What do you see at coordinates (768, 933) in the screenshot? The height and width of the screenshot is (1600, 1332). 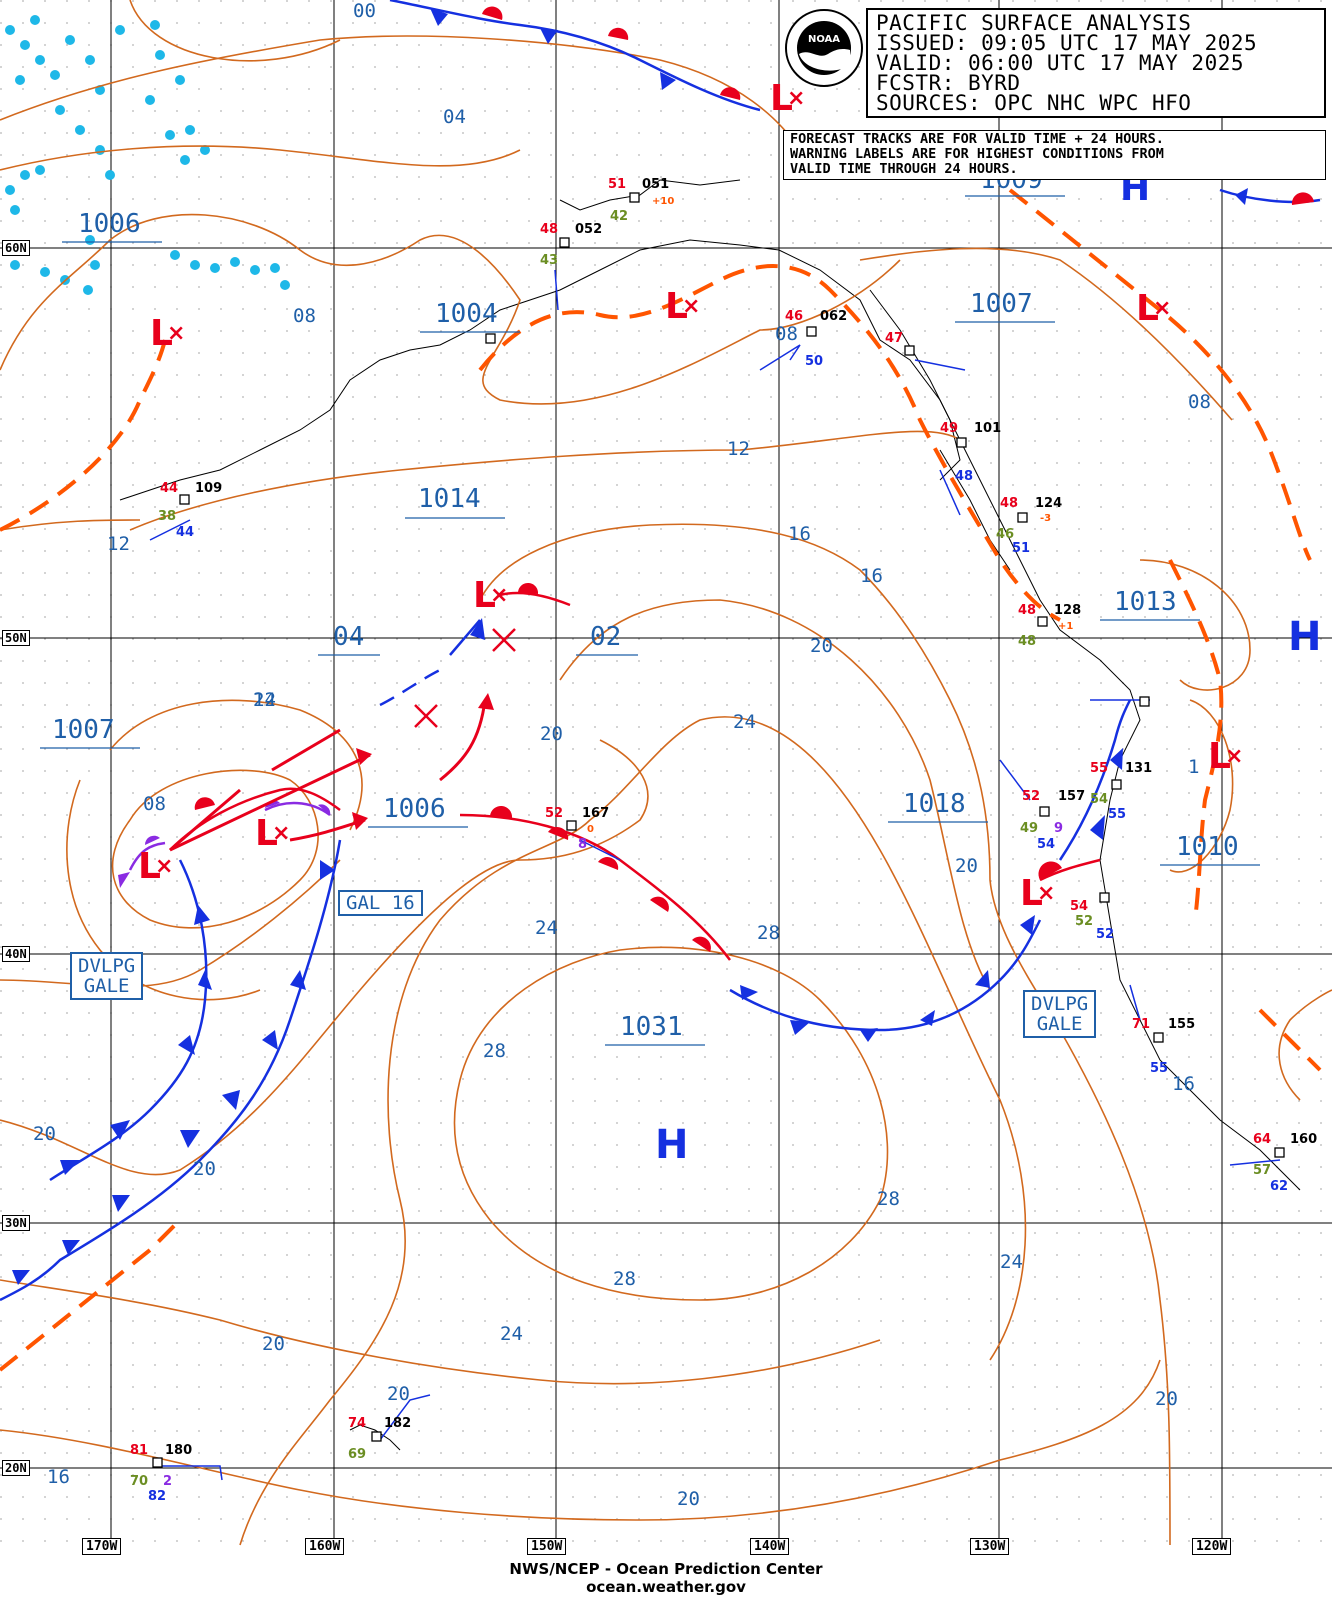 I see `isobar-label: 28` at bounding box center [768, 933].